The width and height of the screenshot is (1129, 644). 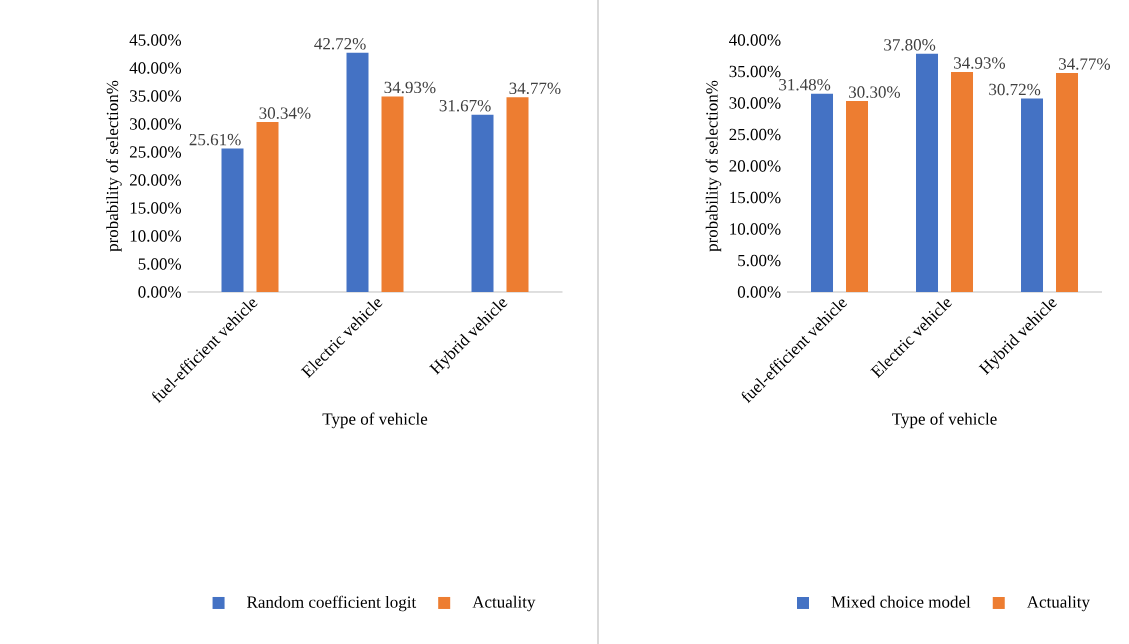 What do you see at coordinates (910, 45) in the screenshot?
I see `data-label: 37.80%` at bounding box center [910, 45].